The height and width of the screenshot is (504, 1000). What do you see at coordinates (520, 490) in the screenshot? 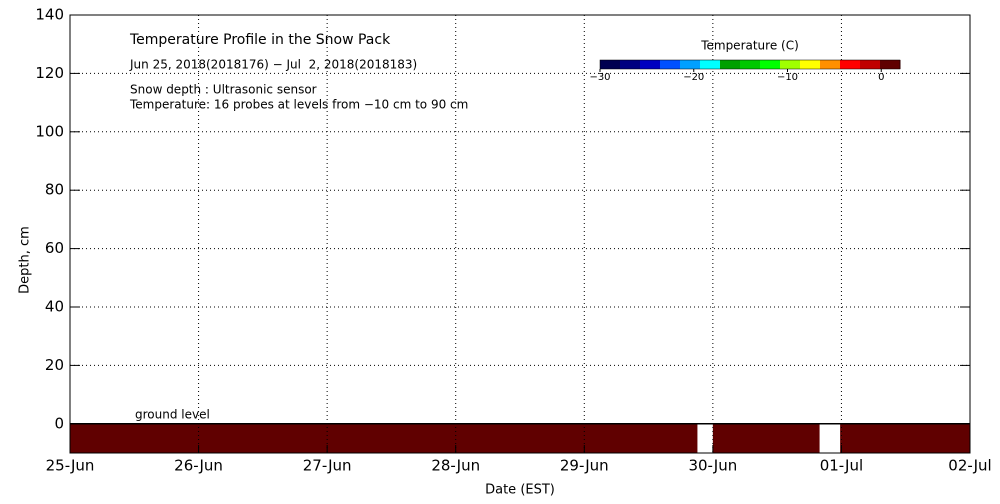
I see `x-axis-label: Date (EST)` at bounding box center [520, 490].